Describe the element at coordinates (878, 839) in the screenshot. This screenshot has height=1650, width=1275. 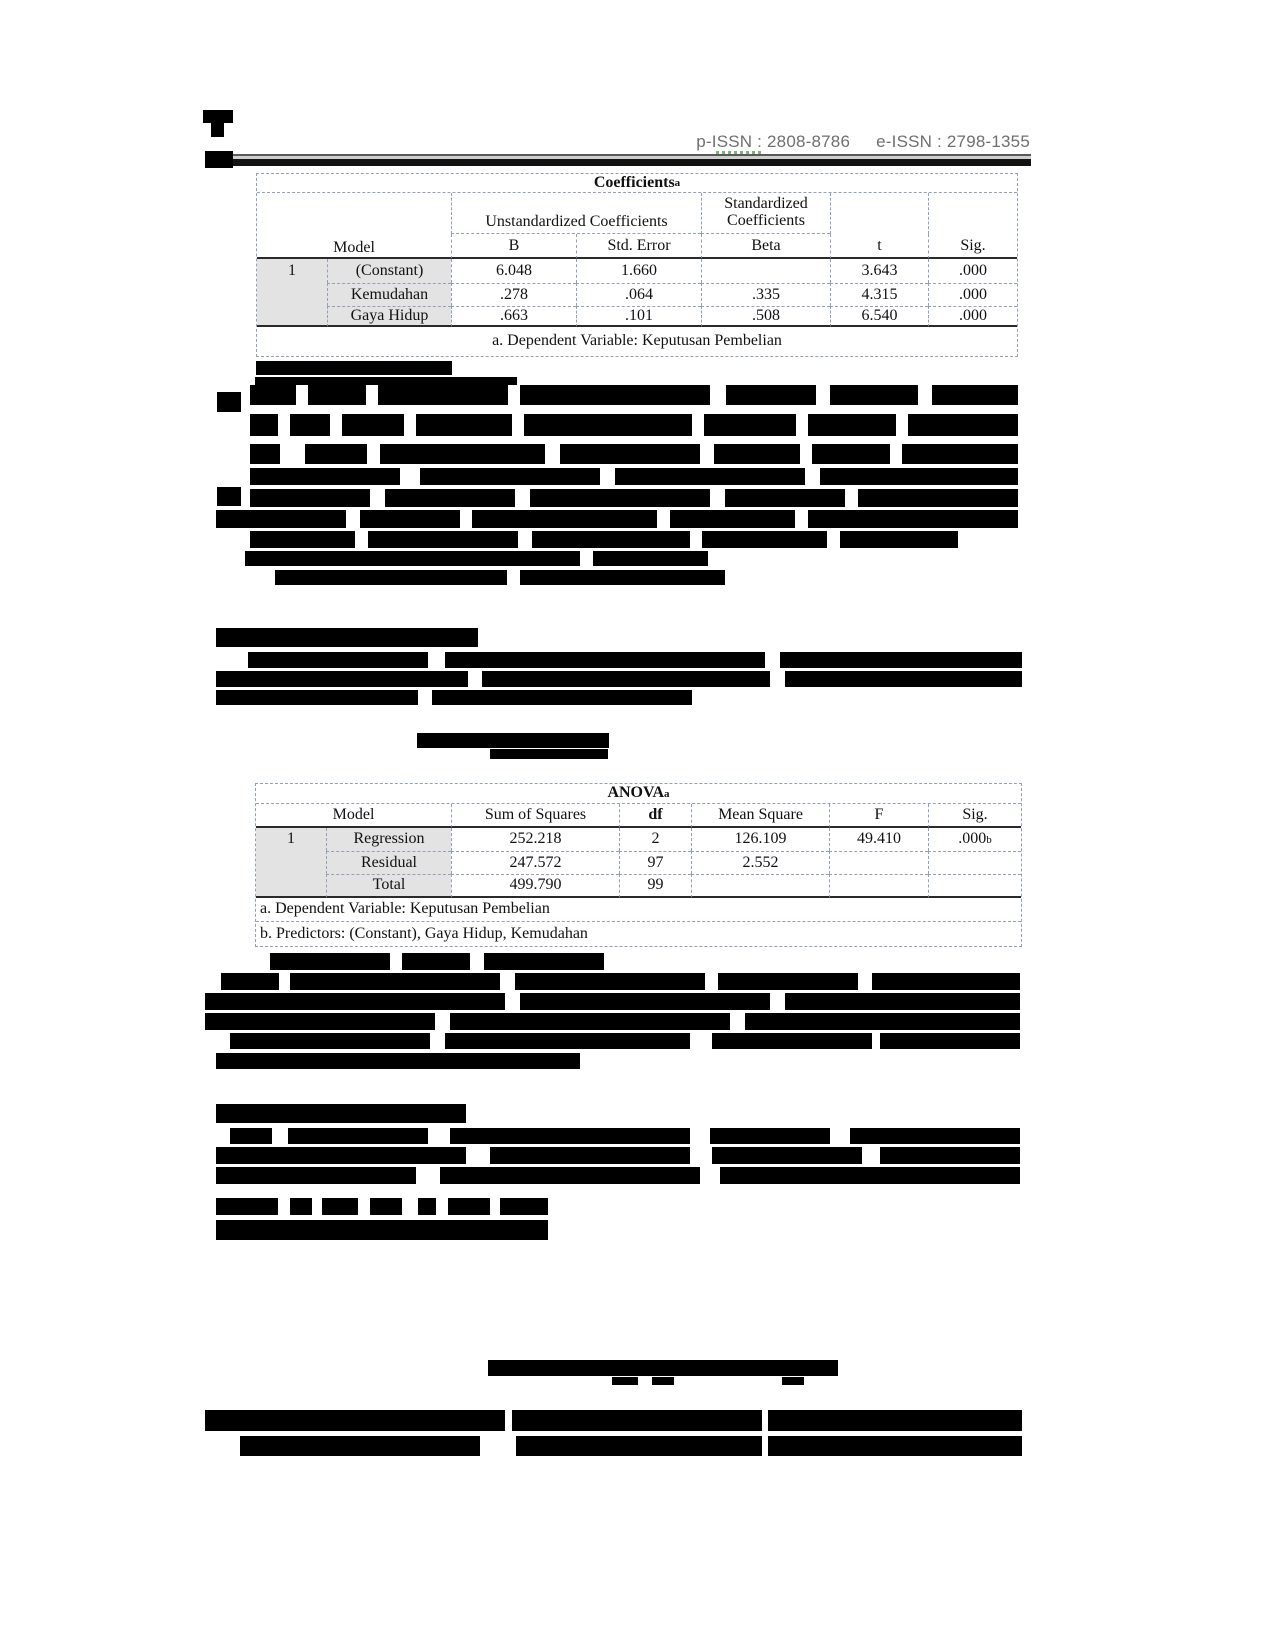
I see `table-cell: 49.410` at that location.